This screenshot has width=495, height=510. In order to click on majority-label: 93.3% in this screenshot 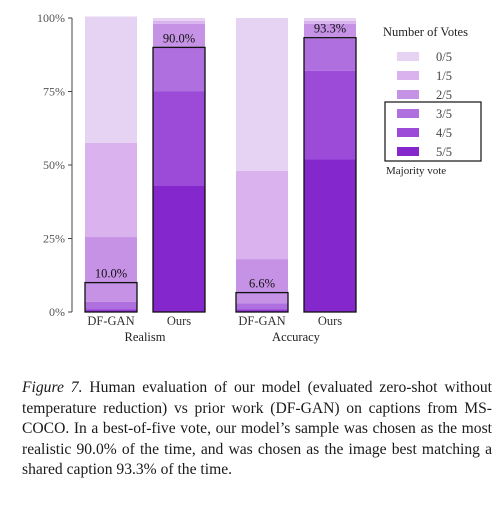, I will do `click(330, 29)`.